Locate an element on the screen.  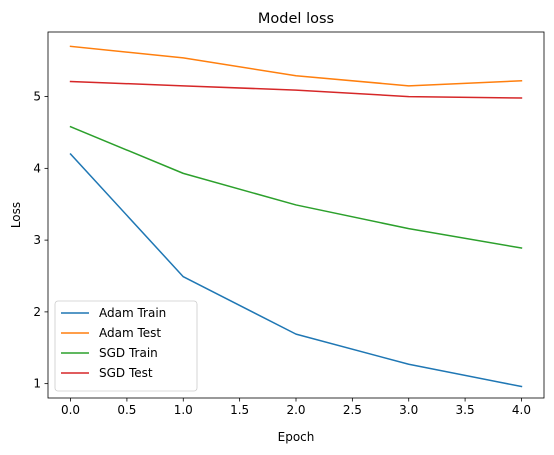
legend-label: Adam Train is located at coordinates (132, 313).